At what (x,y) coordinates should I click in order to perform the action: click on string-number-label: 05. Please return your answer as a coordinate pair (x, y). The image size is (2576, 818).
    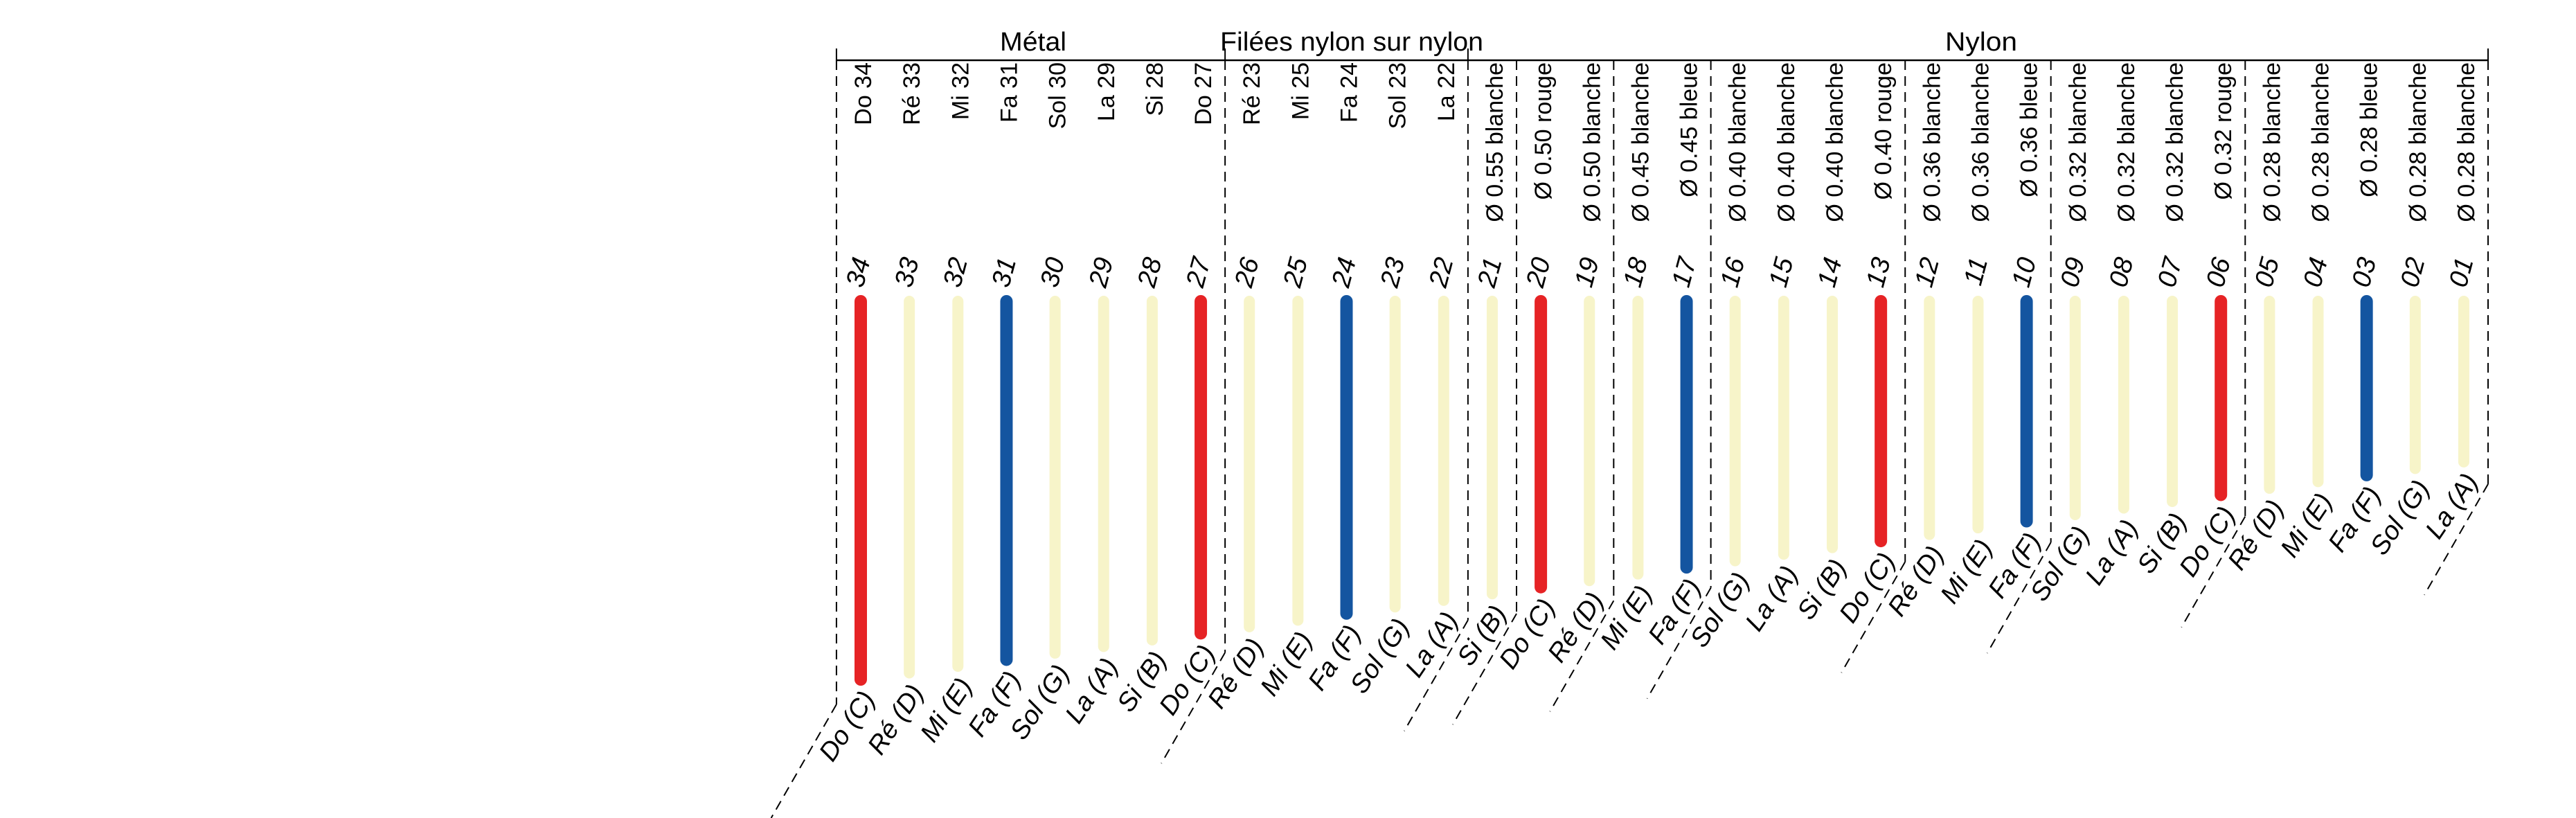
    Looking at the image, I should click on (2268, 272).